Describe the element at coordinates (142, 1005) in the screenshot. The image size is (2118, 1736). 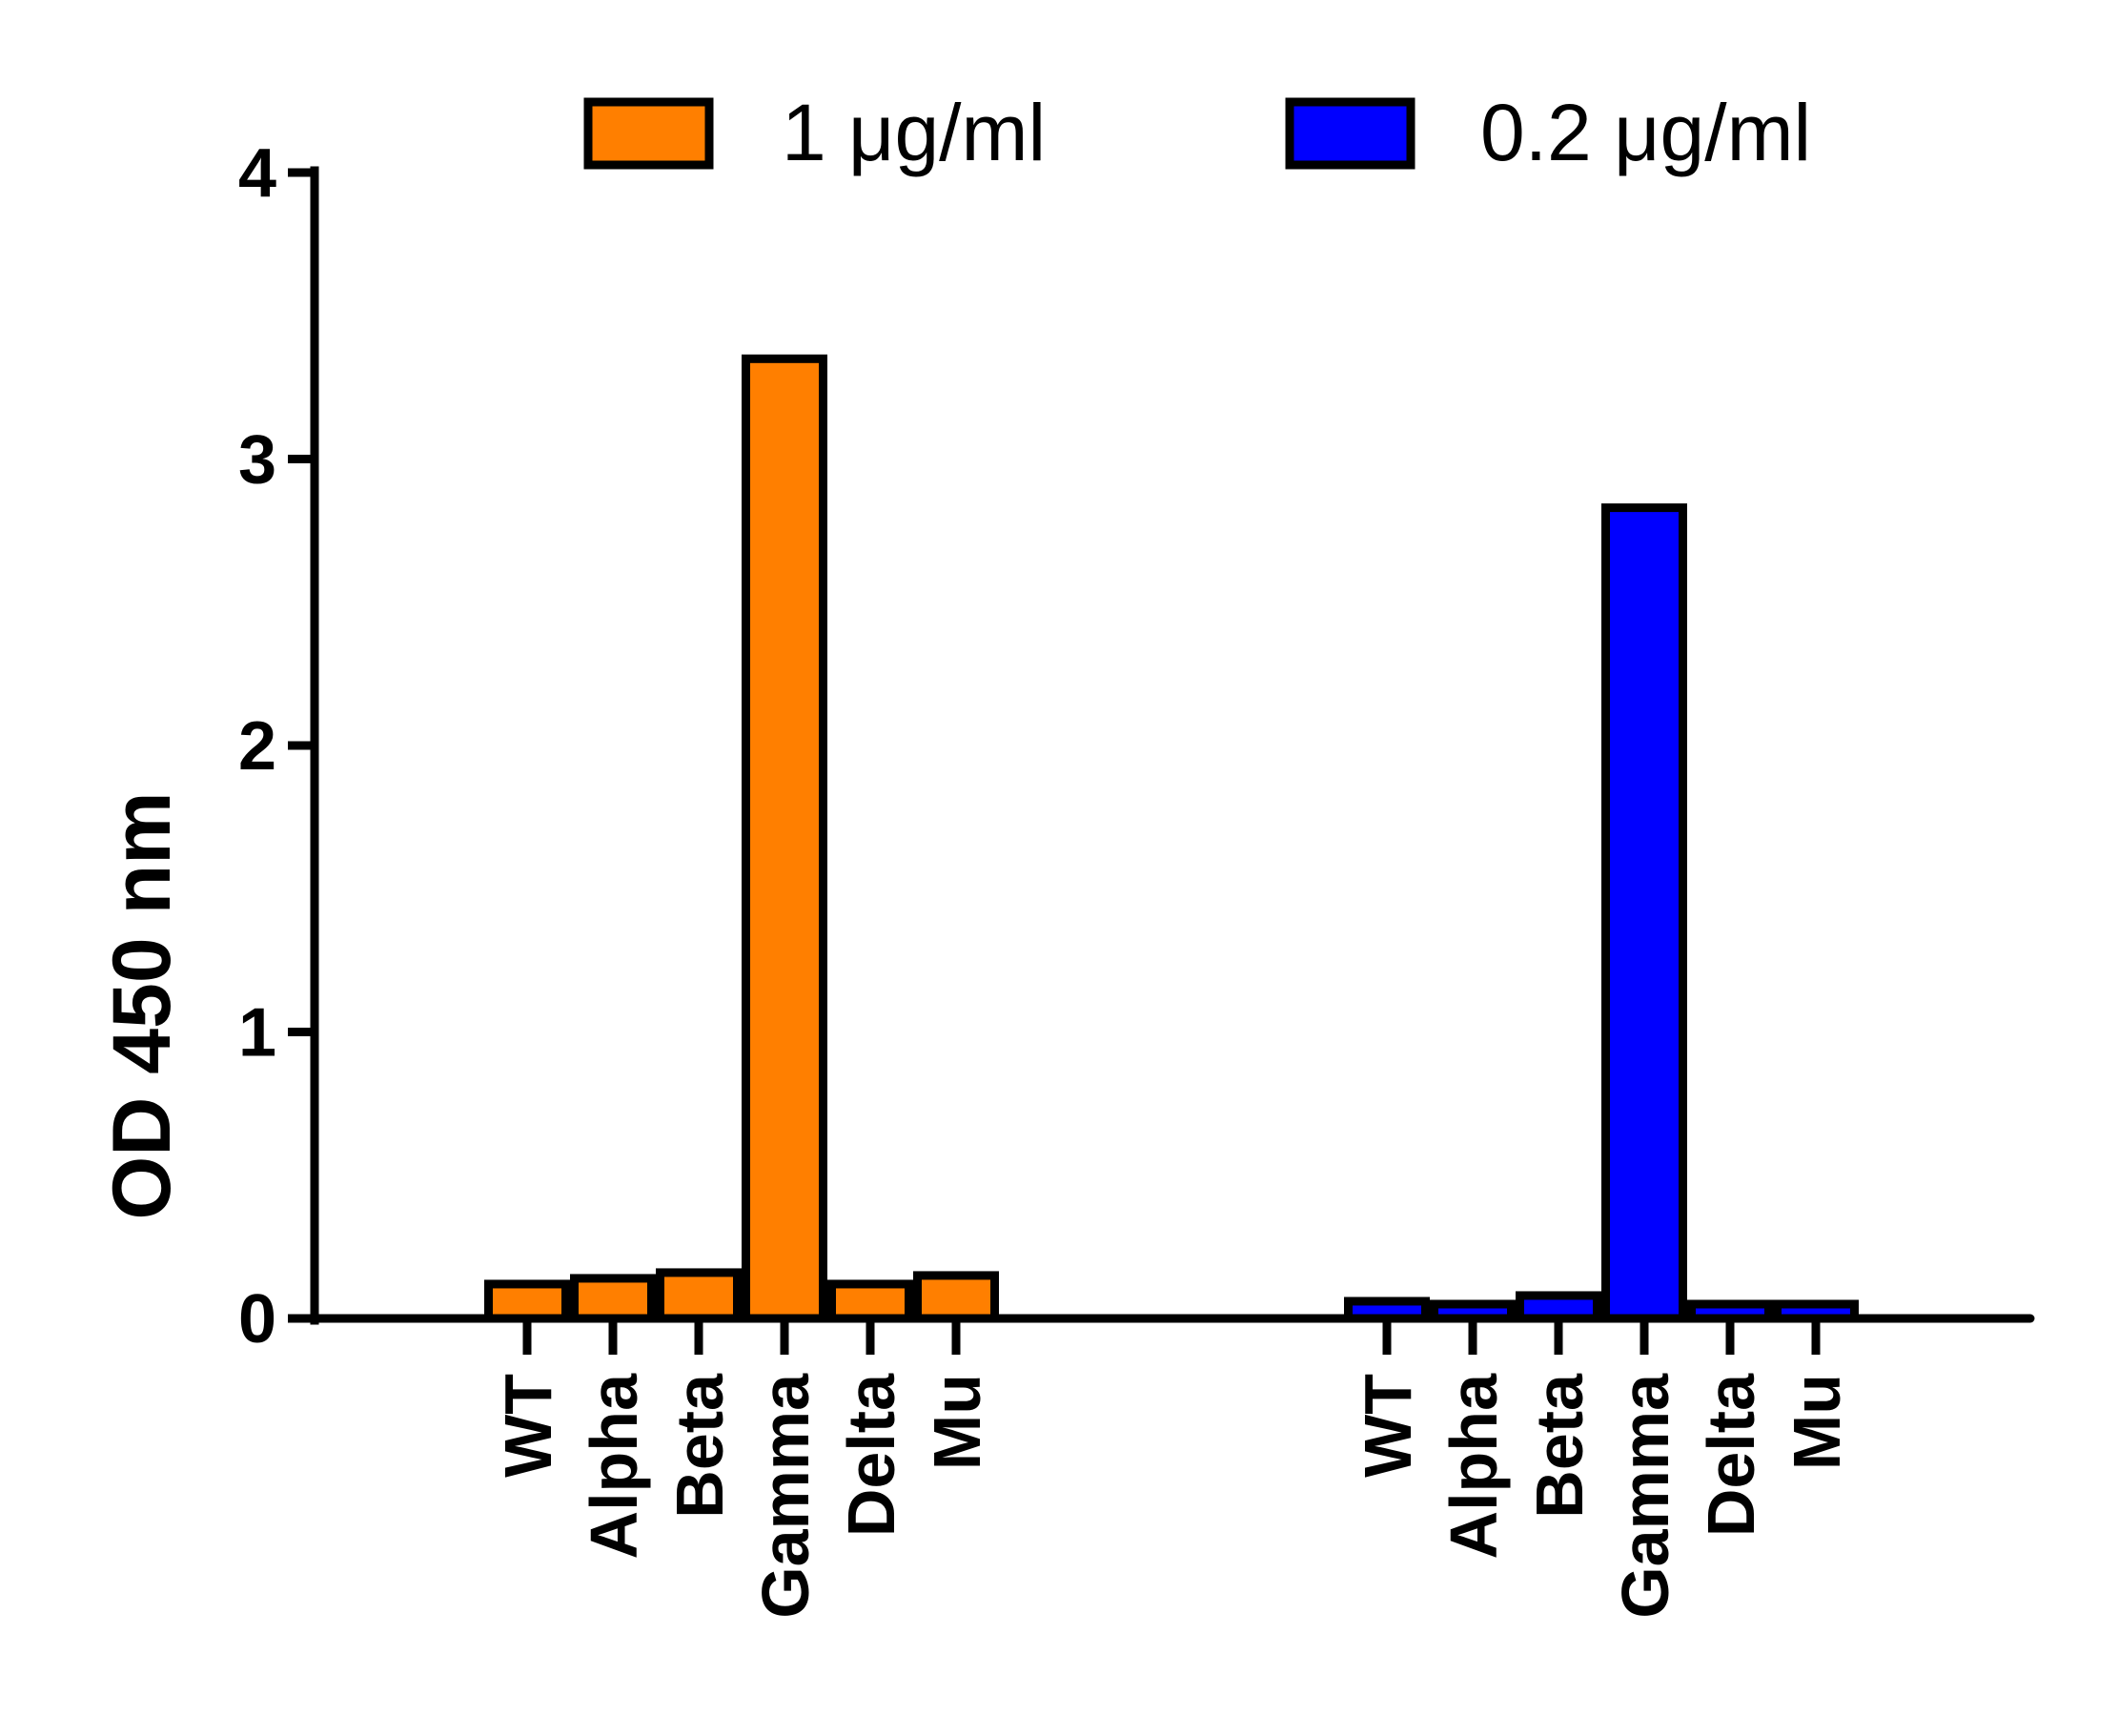
I see `y-axis-title: OD 450 nm` at that location.